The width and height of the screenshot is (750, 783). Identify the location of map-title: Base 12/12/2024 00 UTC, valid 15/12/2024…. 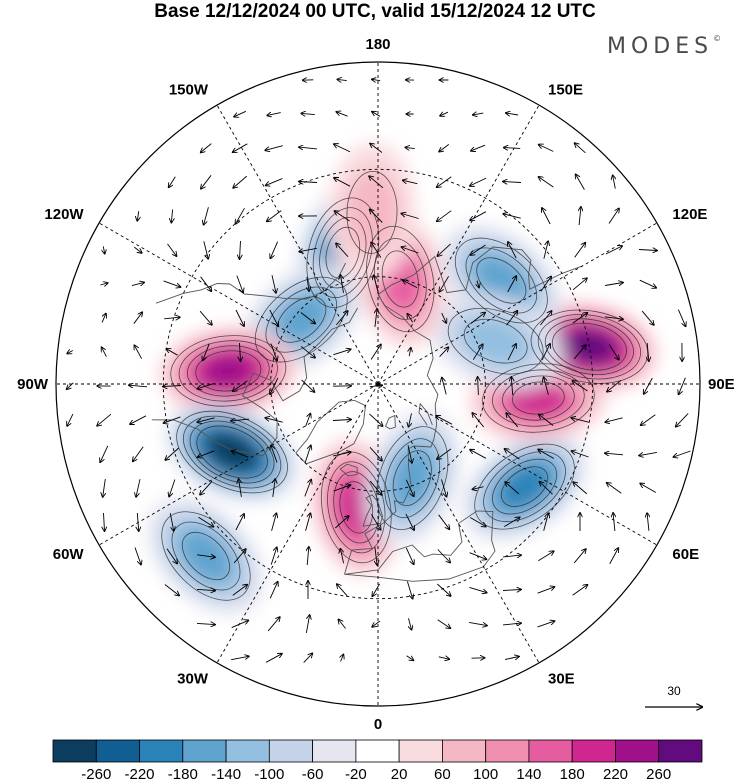
(375, 11).